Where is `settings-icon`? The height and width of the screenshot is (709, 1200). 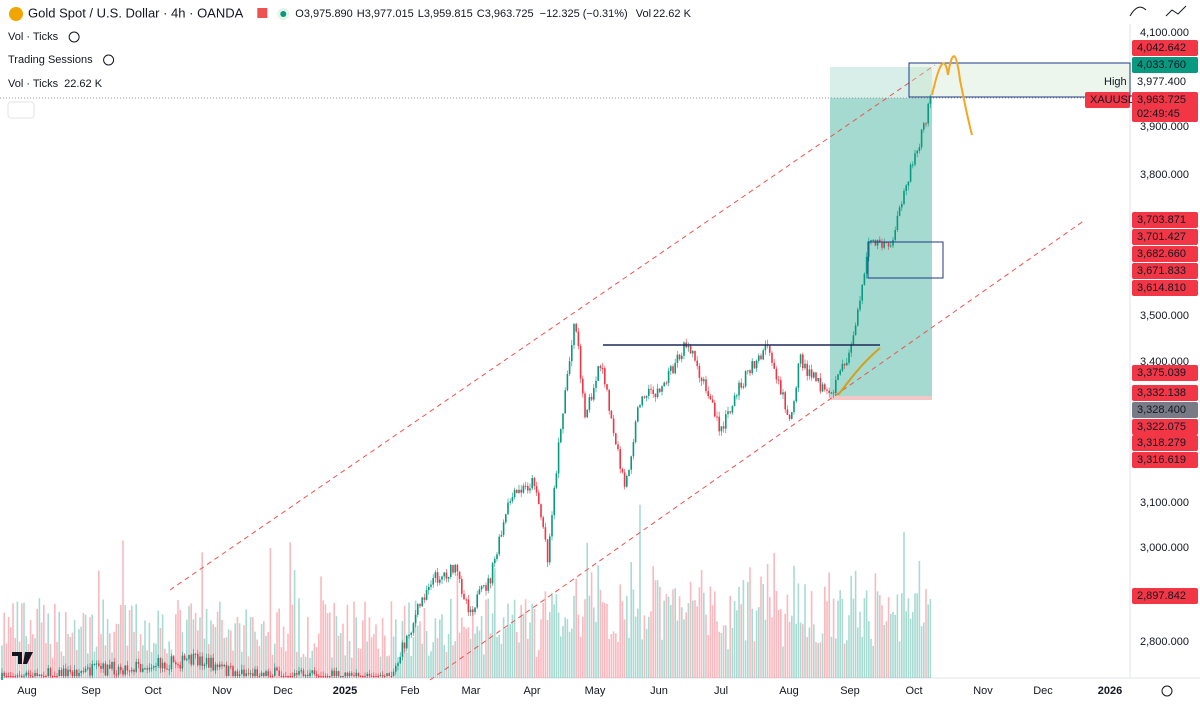
settings-icon is located at coordinates (1167, 691).